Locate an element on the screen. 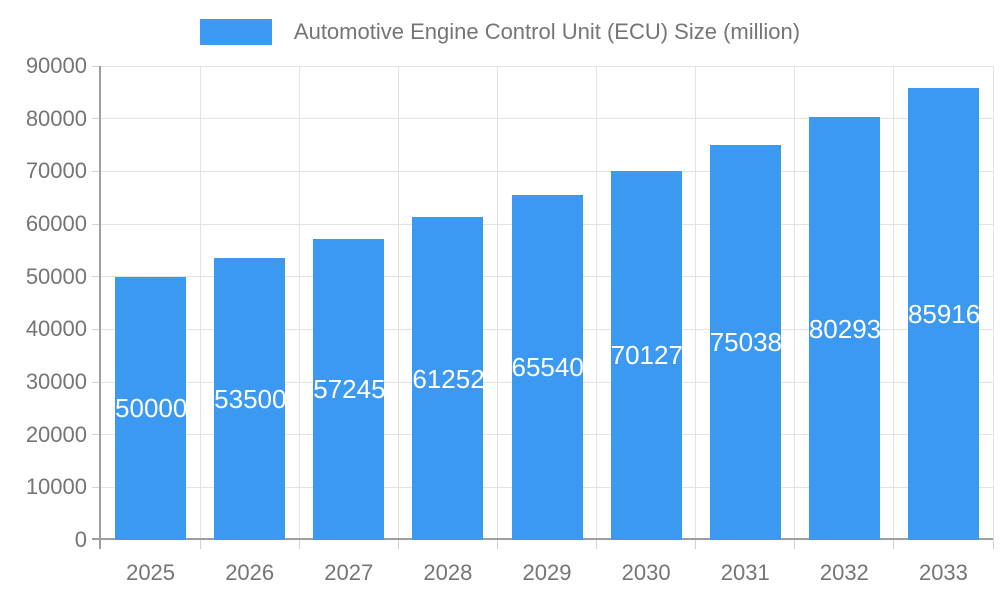  y-axis-label: 80000 is located at coordinates (56, 118).